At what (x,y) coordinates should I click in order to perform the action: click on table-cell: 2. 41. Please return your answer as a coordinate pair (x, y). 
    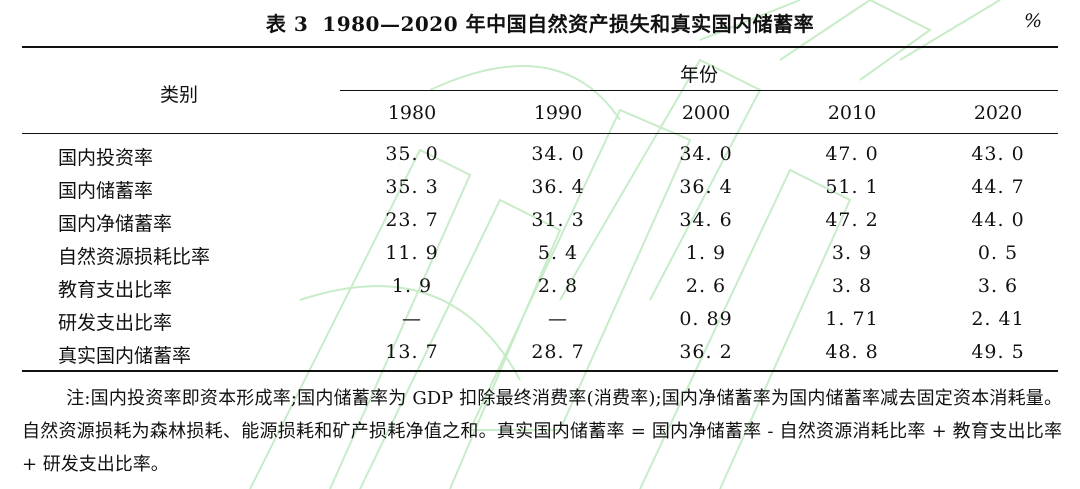
    Looking at the image, I should click on (998, 319).